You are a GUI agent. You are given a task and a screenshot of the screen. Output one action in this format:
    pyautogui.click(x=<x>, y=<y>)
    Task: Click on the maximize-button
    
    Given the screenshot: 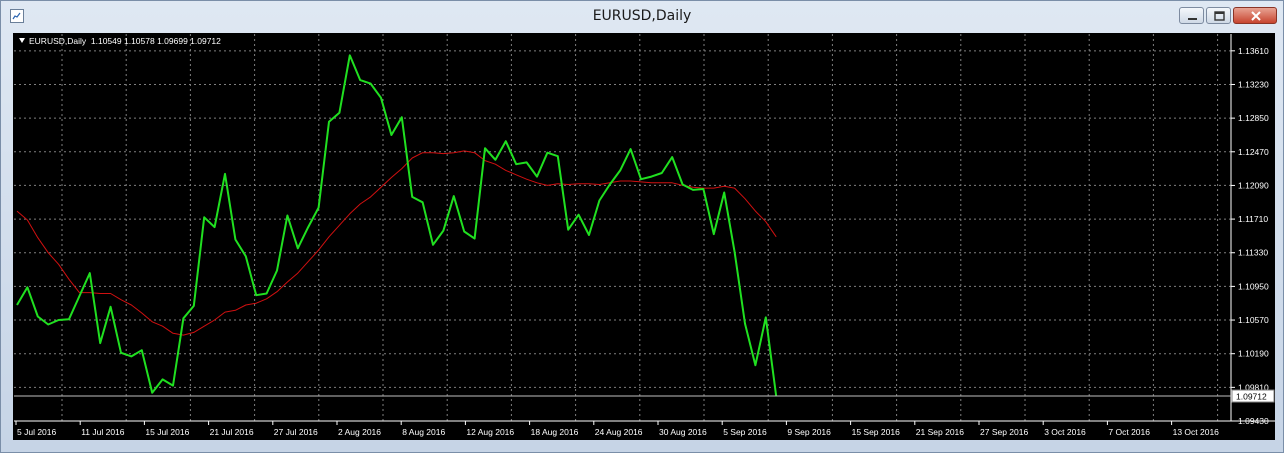 What is the action you would take?
    pyautogui.click(x=1218, y=15)
    